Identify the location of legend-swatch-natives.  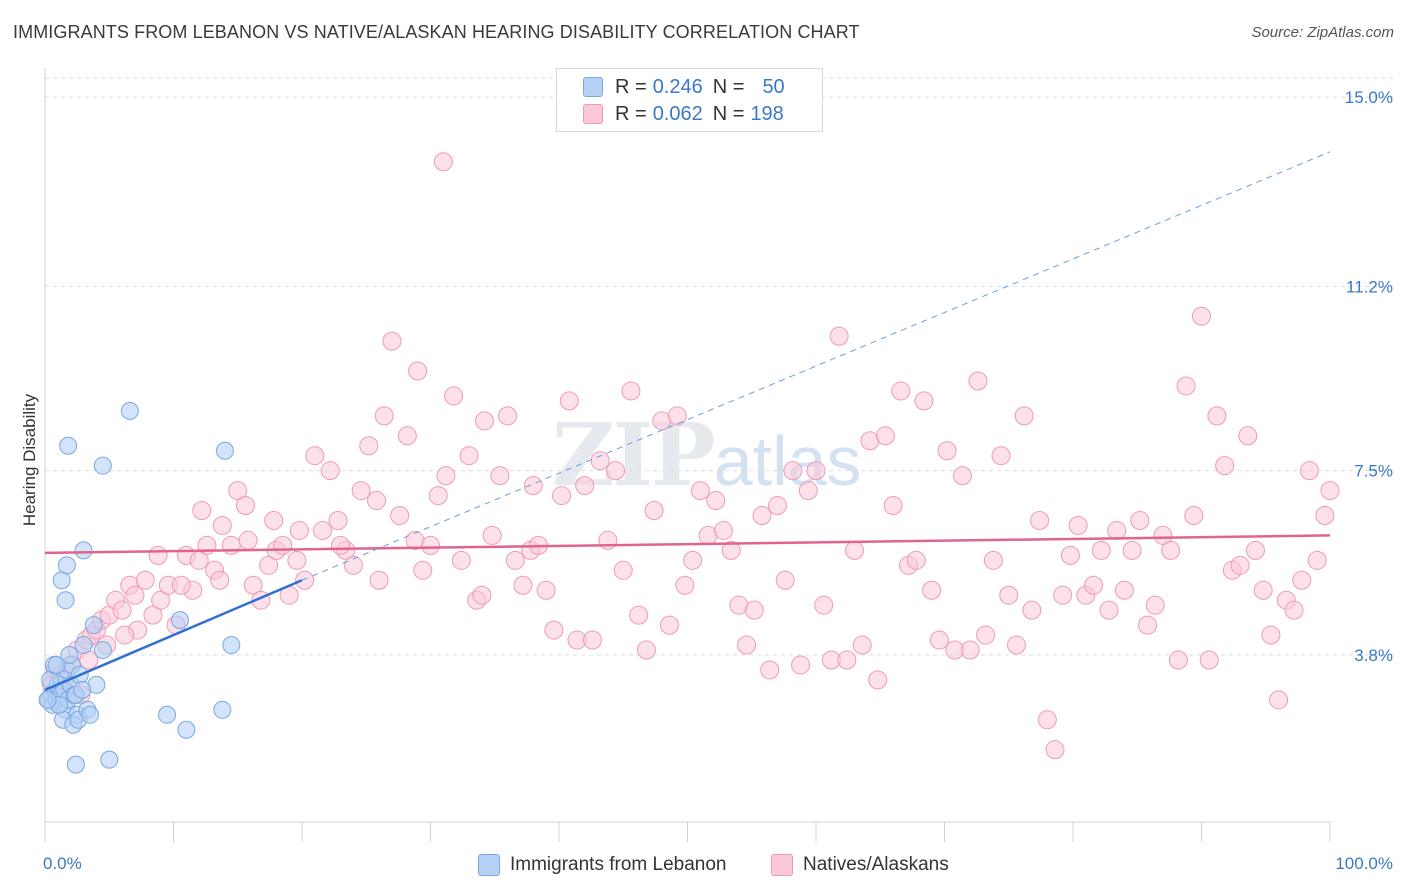
(593, 114).